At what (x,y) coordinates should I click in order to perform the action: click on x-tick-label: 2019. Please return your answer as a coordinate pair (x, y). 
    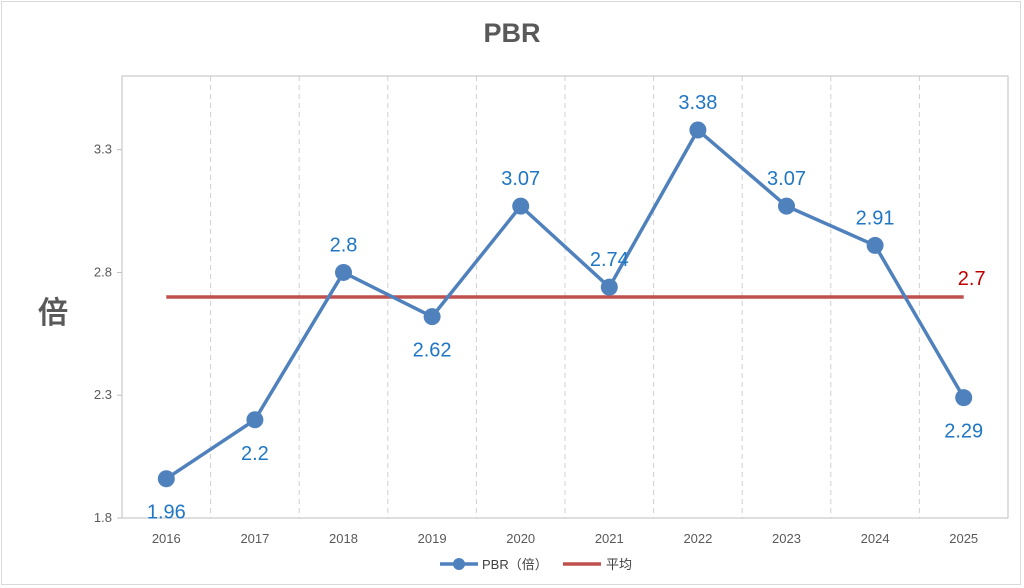
    Looking at the image, I should click on (432, 538).